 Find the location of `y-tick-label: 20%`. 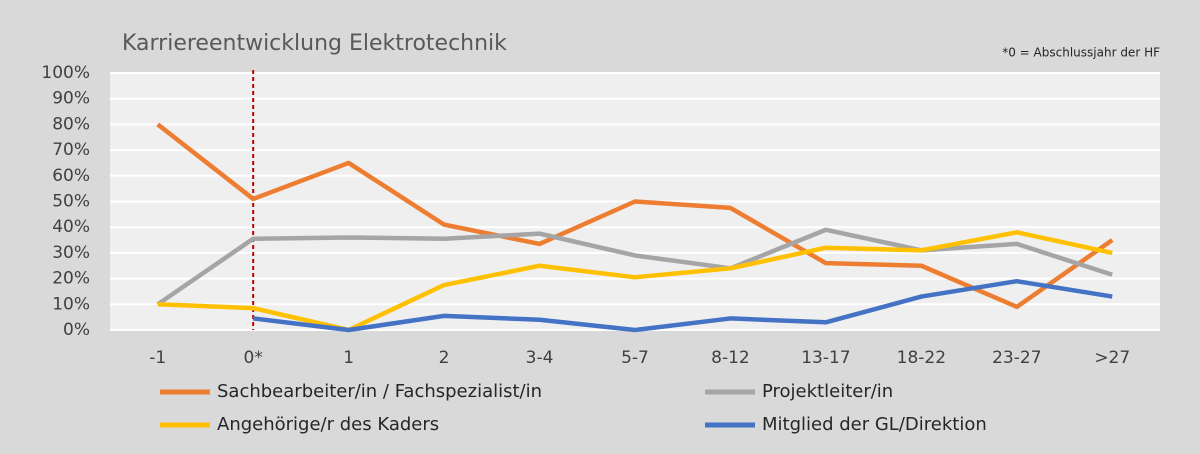

y-tick-label: 20% is located at coordinates (71, 279).